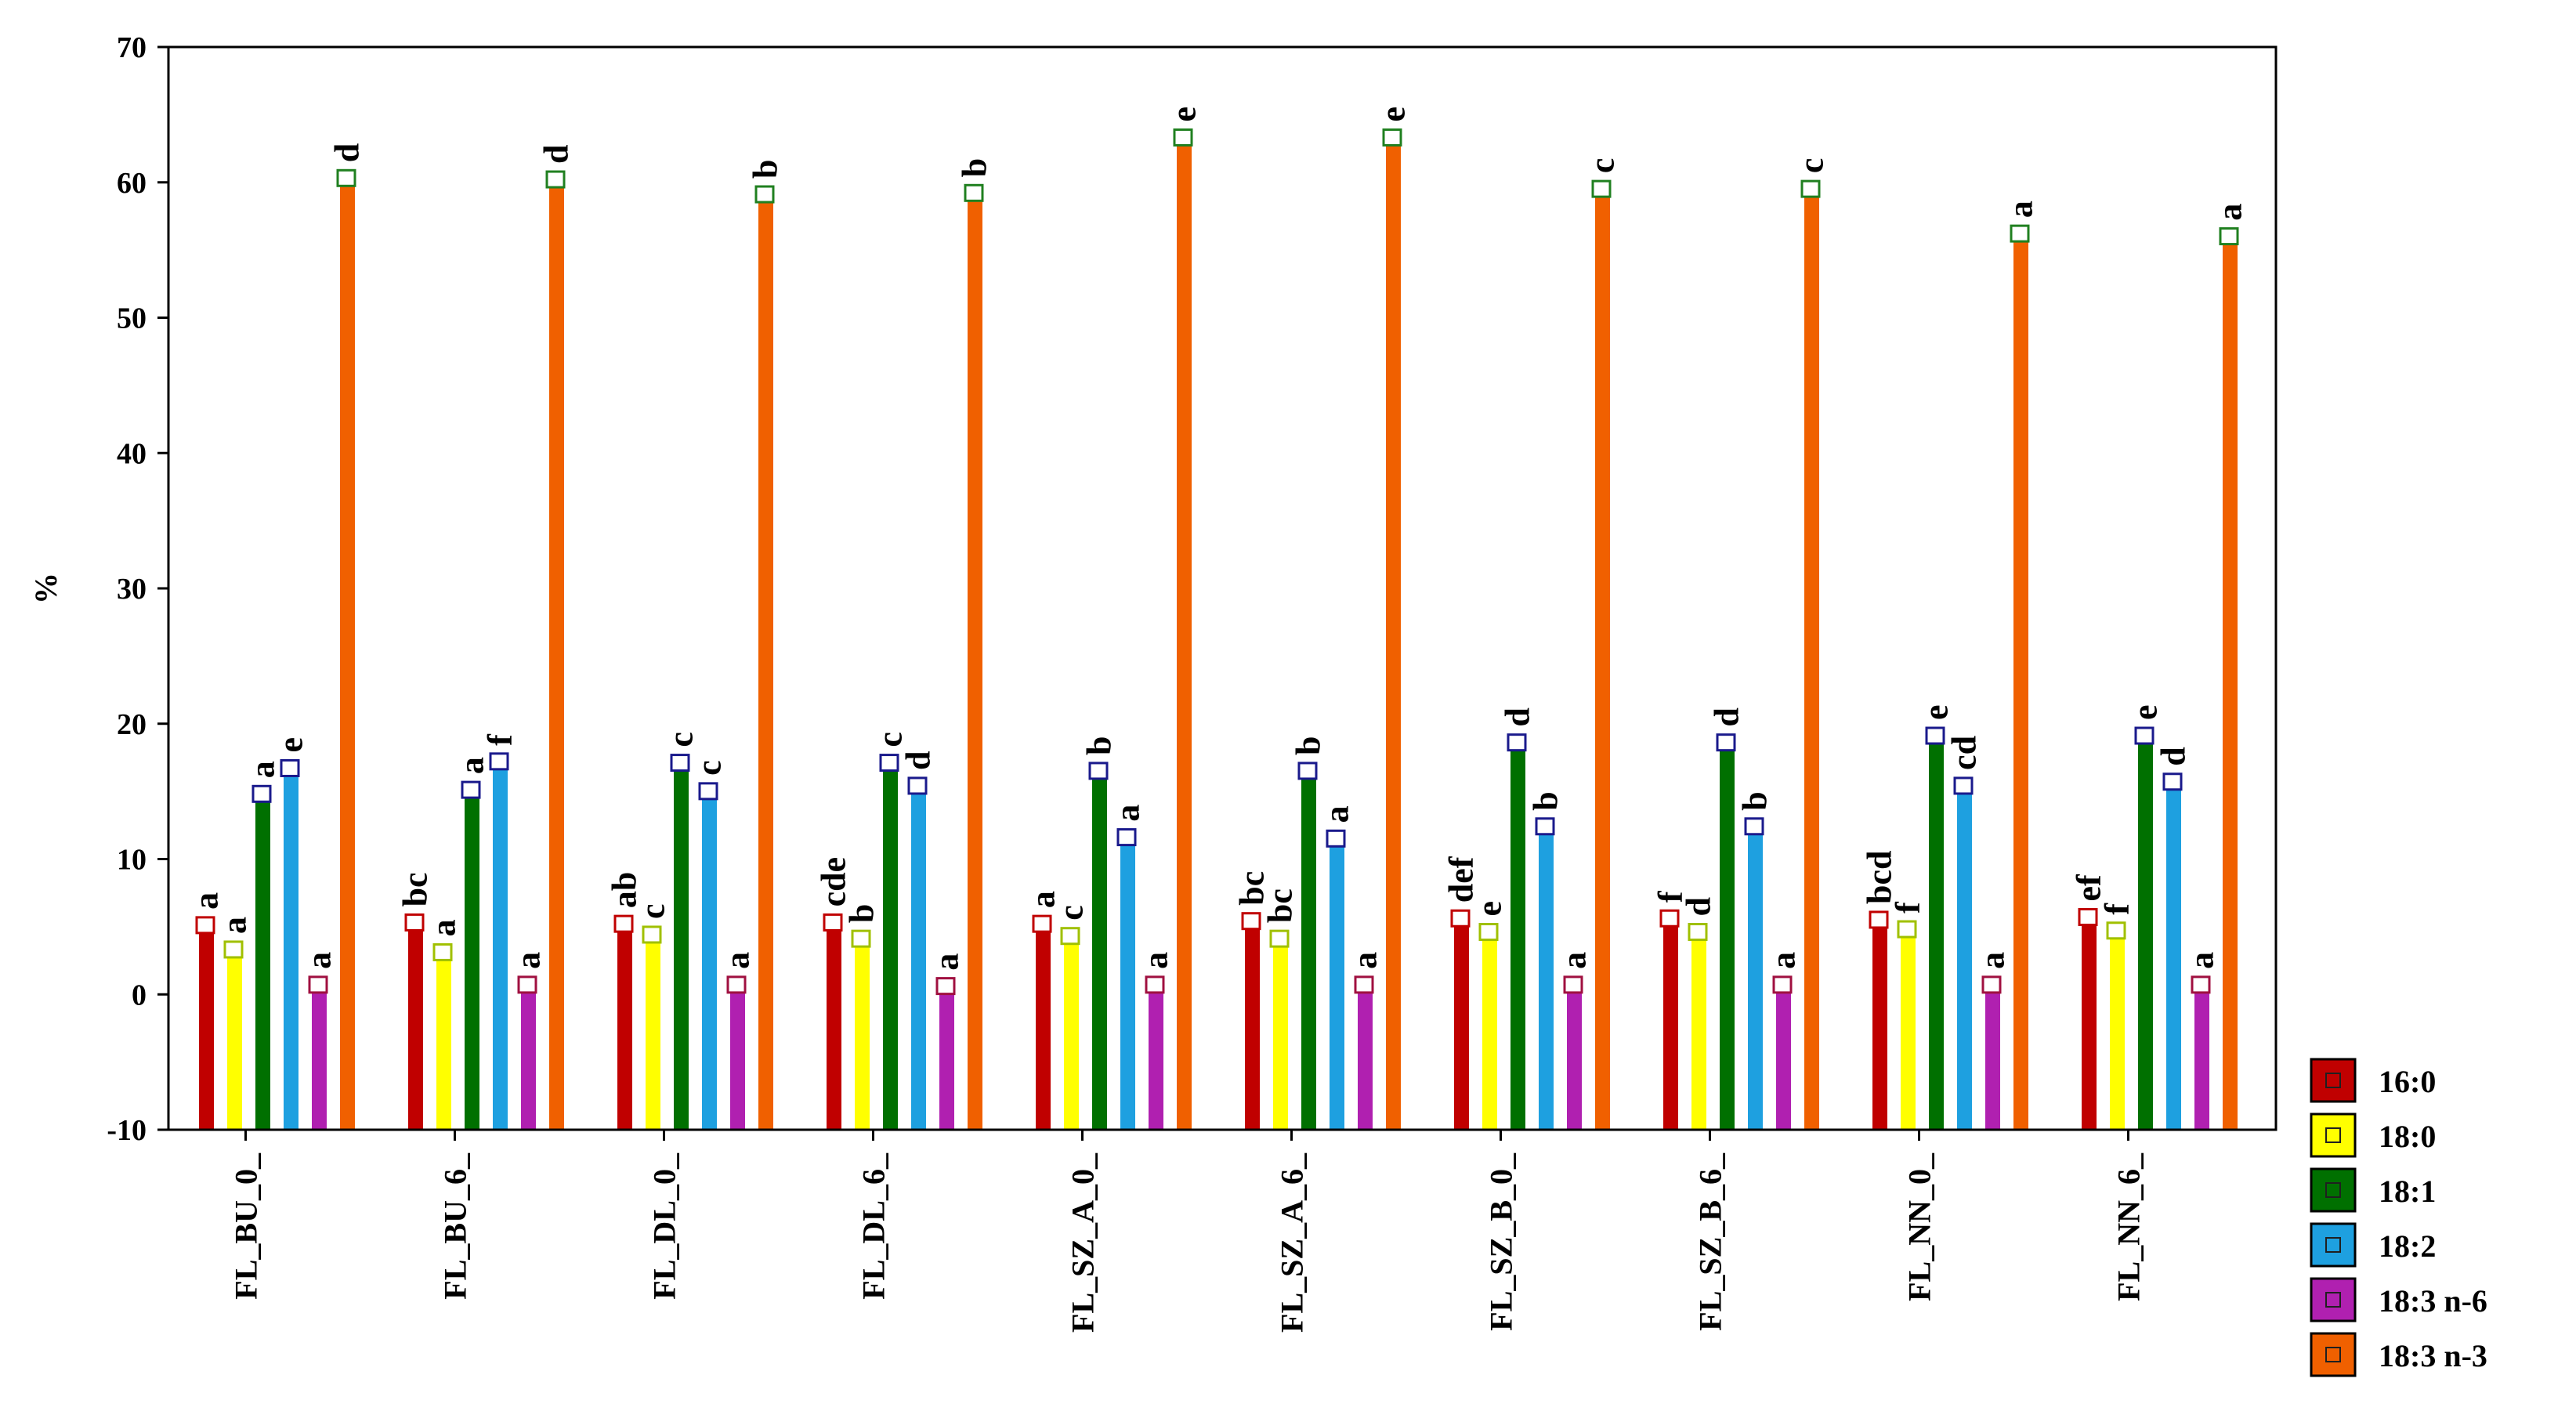  Describe the element at coordinates (1710, 1241) in the screenshot. I see `x-category-label: FL_SZ_B_6_` at that location.